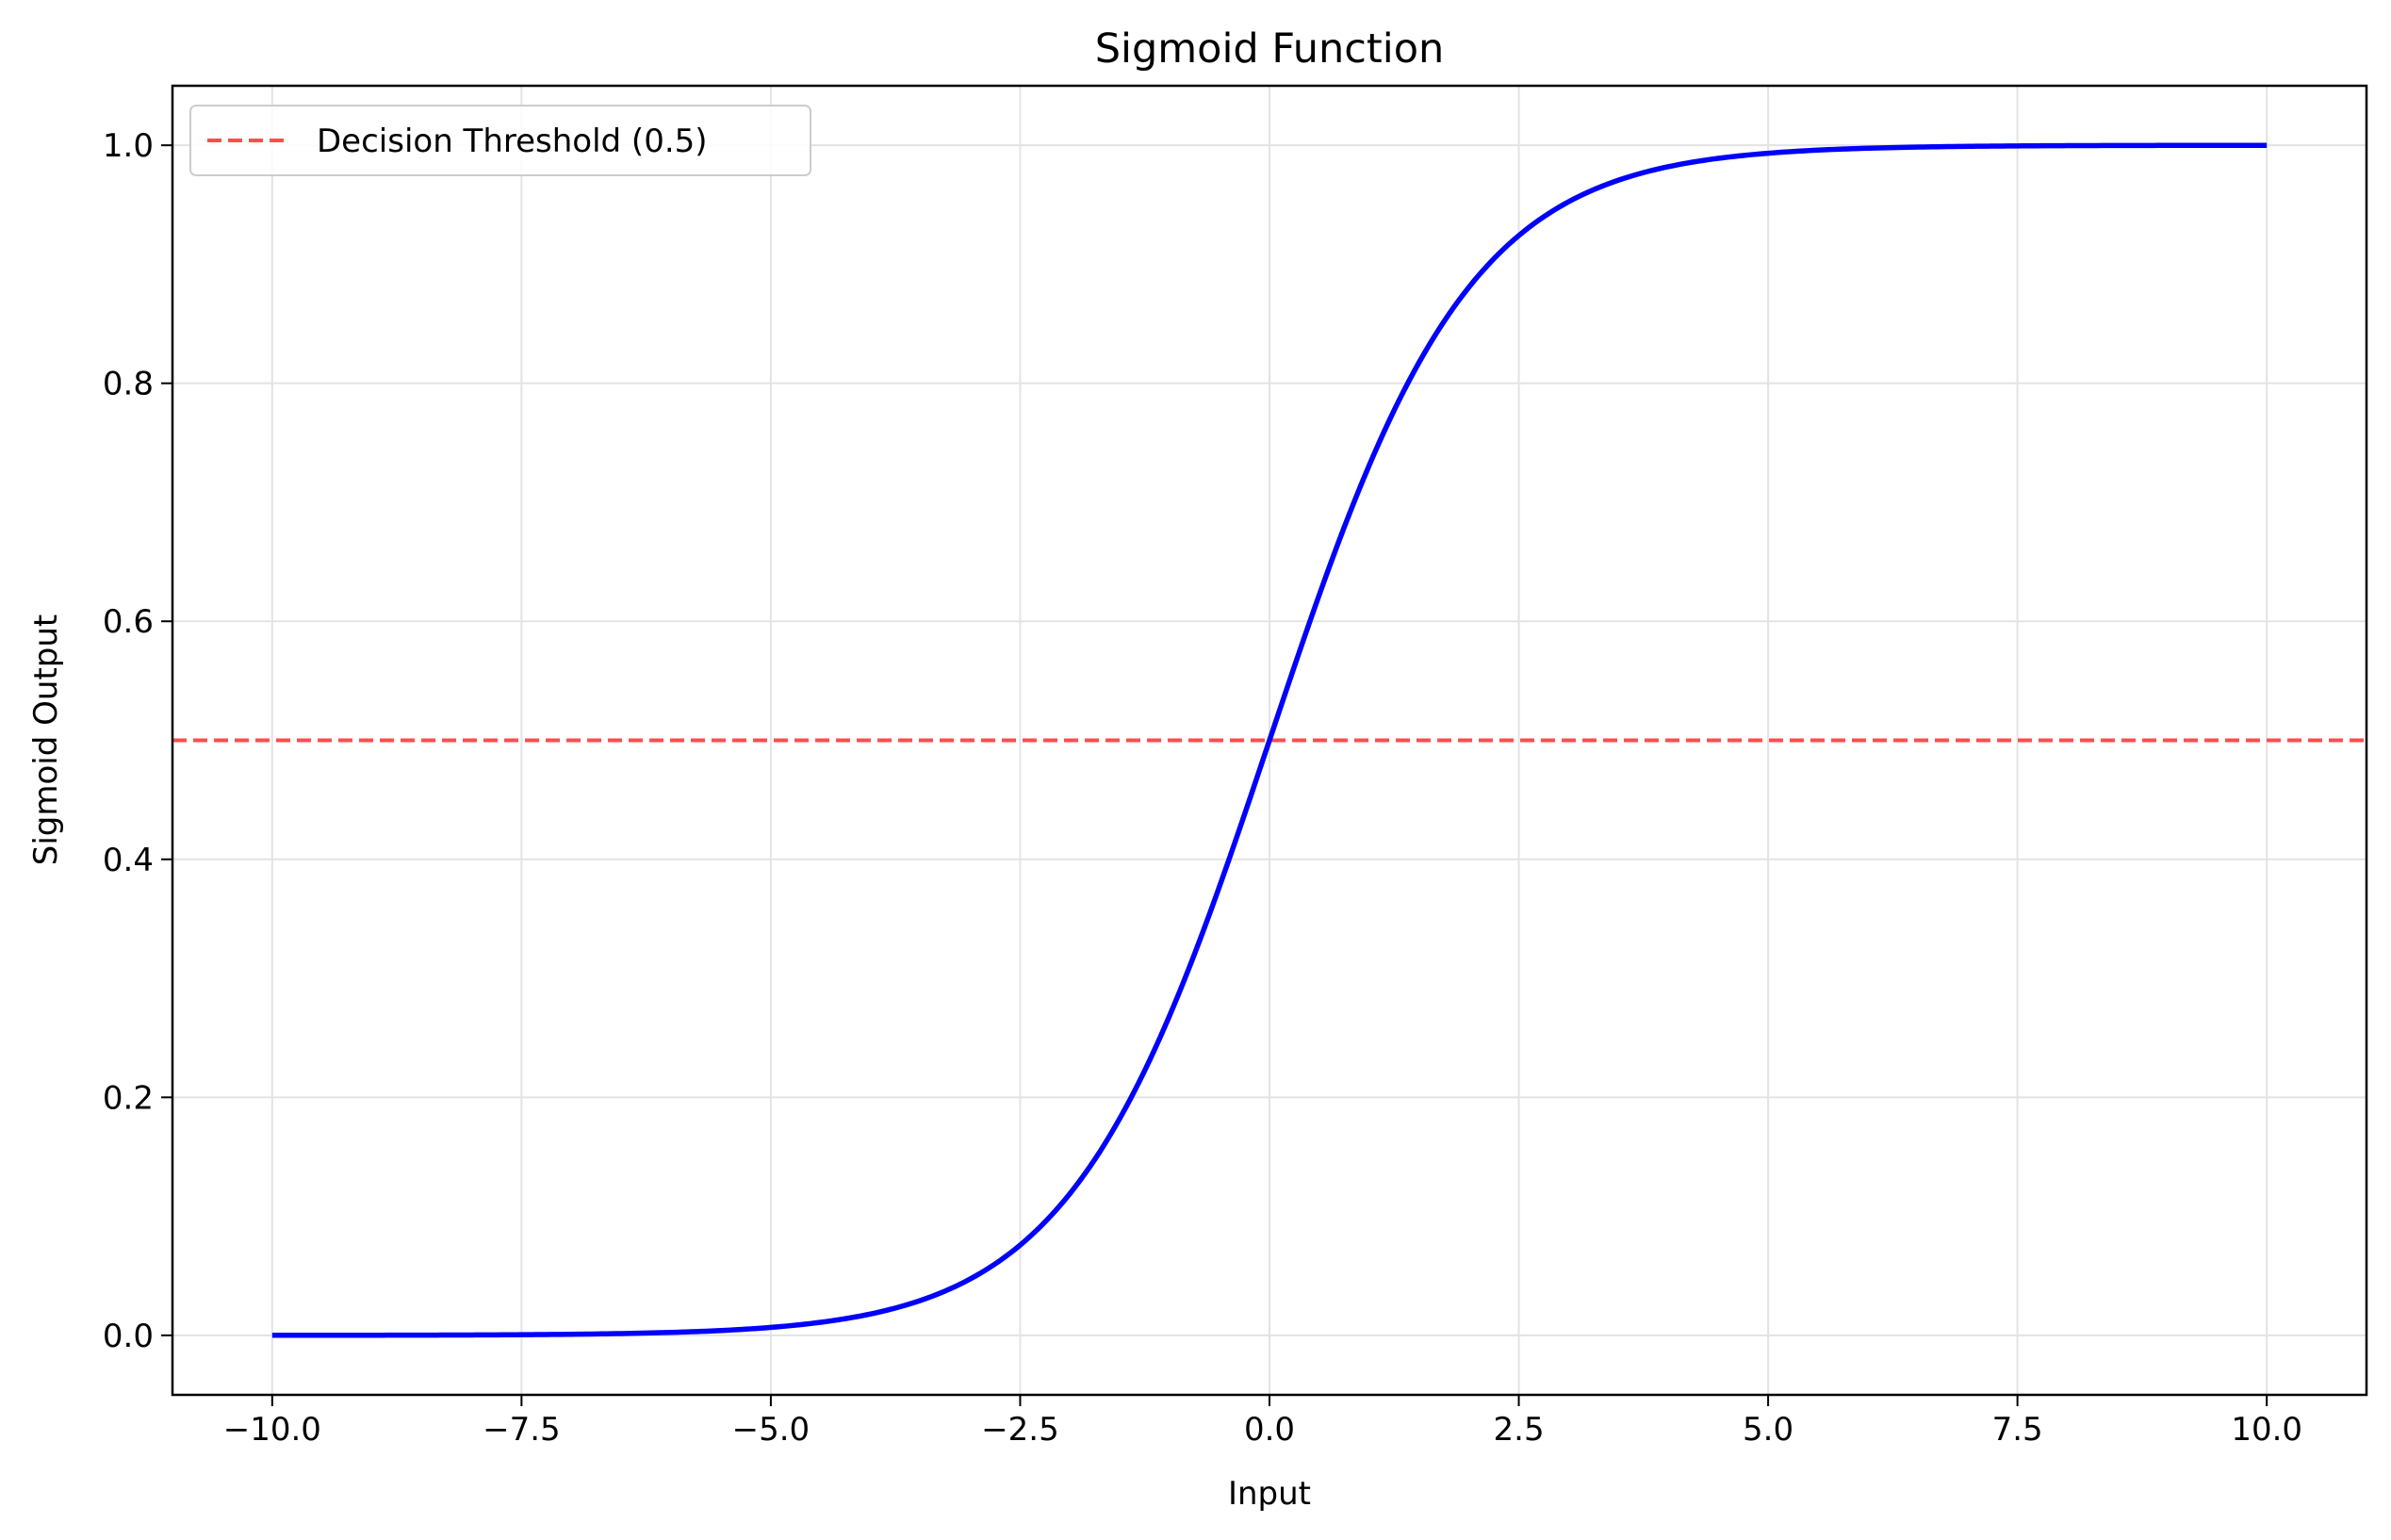  I want to click on legend-entry-threshold: Decision Threshold (0.5), so click(512, 141).